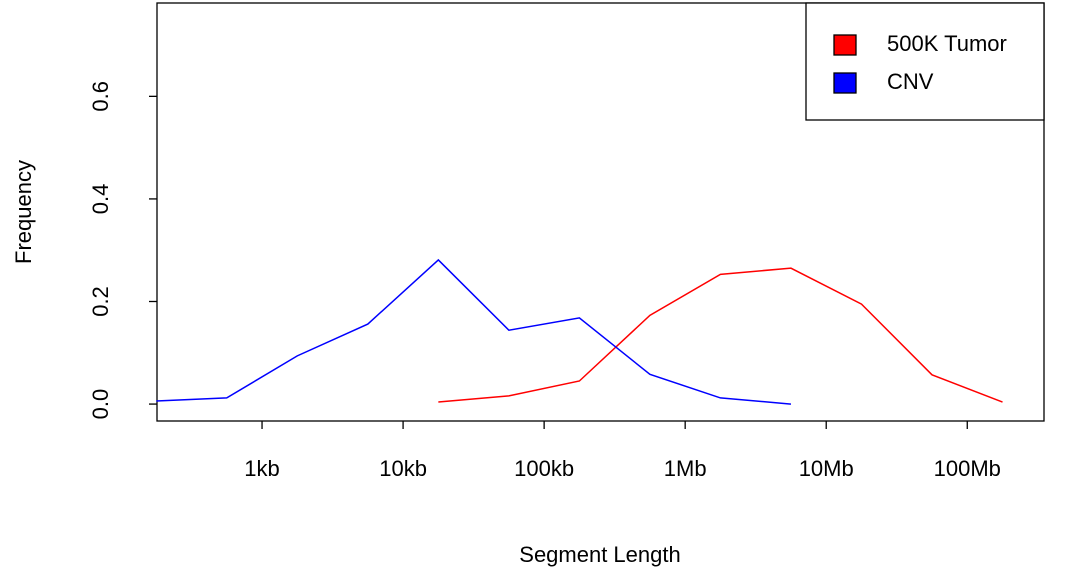  I want to click on x-tick-label: 10Mb, so click(826, 468).